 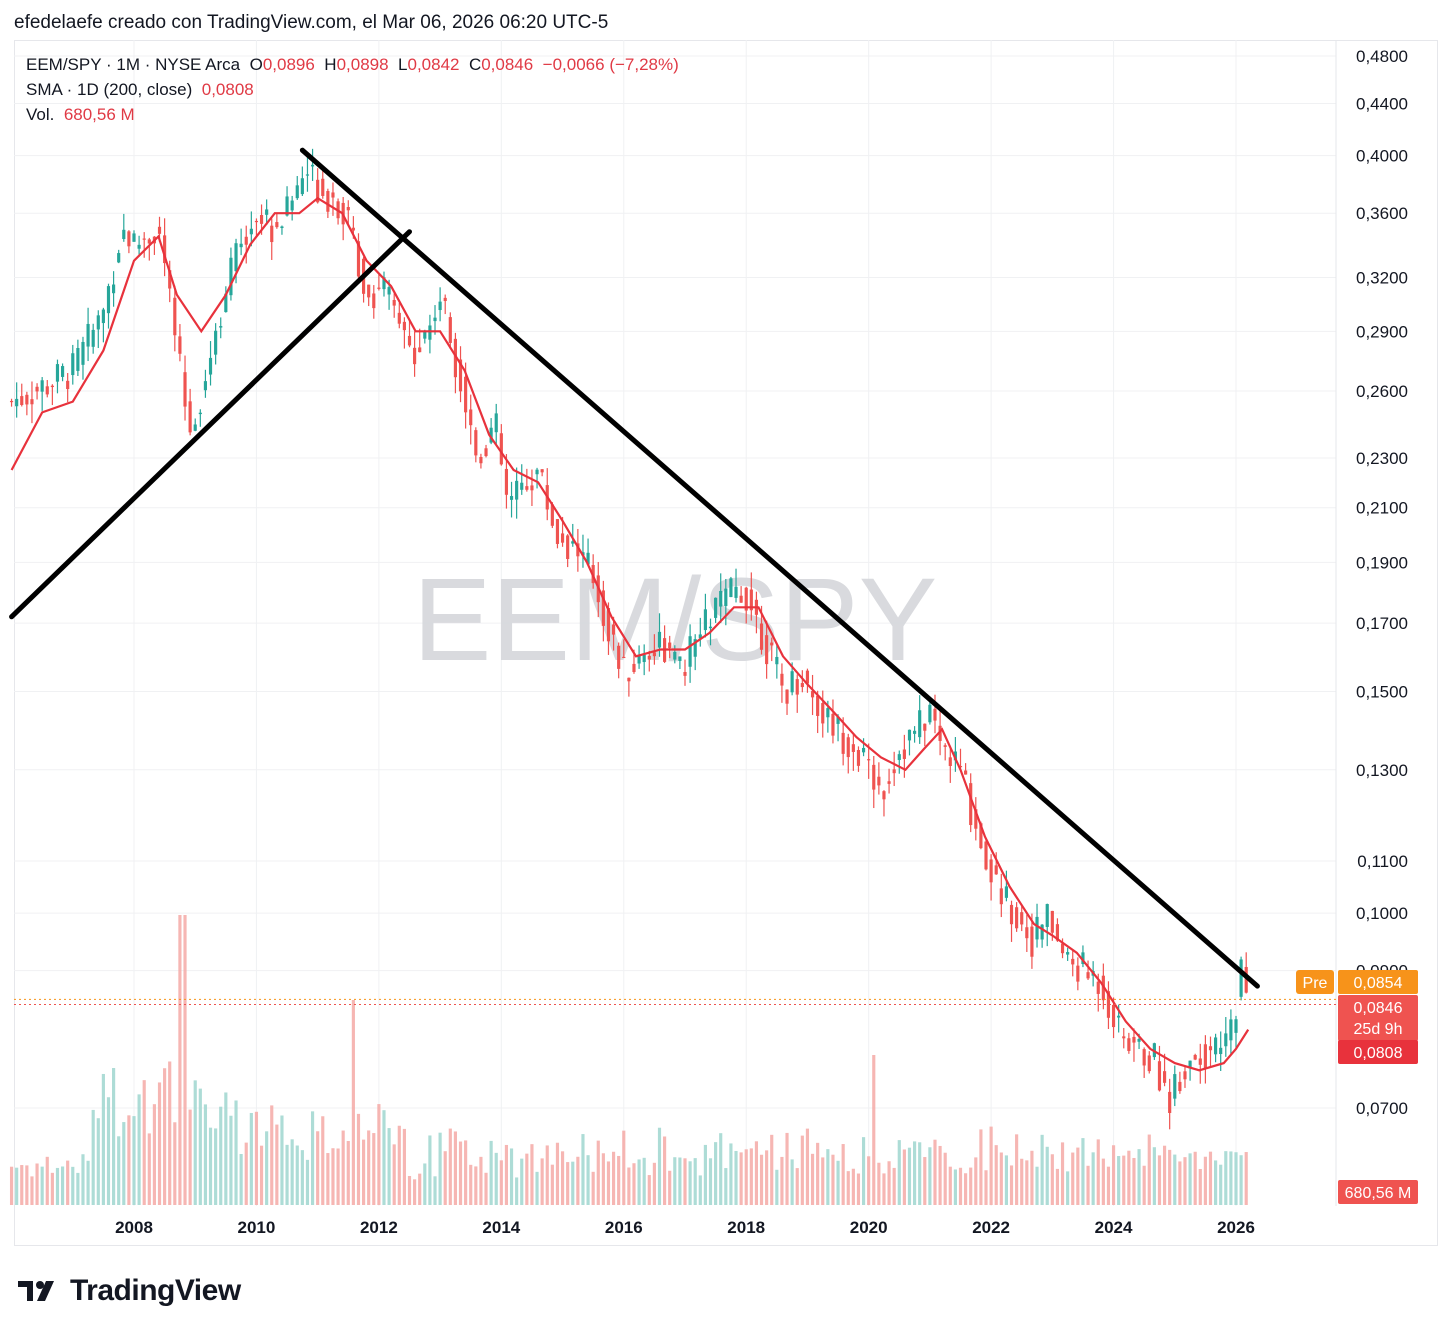 What do you see at coordinates (1315, 982) in the screenshot?
I see `pre-badge: Pre` at bounding box center [1315, 982].